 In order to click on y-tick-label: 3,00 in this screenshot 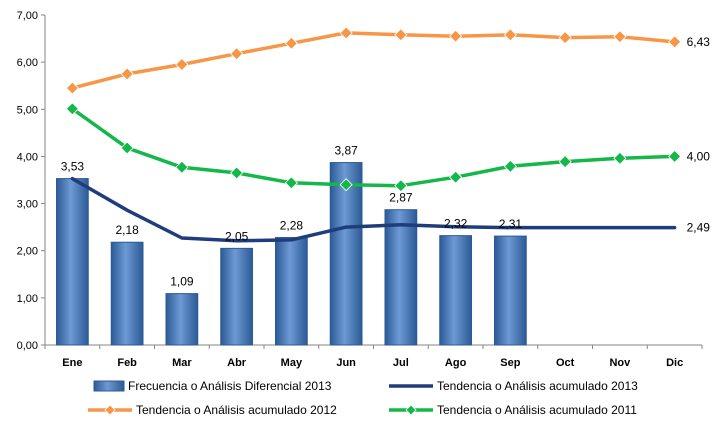, I will do `click(27, 205)`.